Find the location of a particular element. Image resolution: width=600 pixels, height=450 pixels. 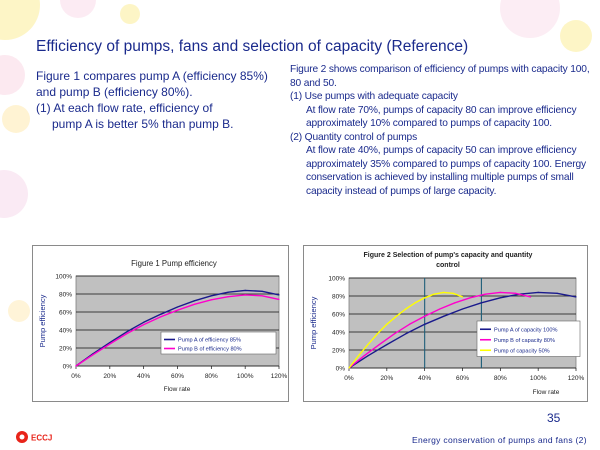

legend-label: Pump B of efficiency 80% is located at coordinates (210, 350).